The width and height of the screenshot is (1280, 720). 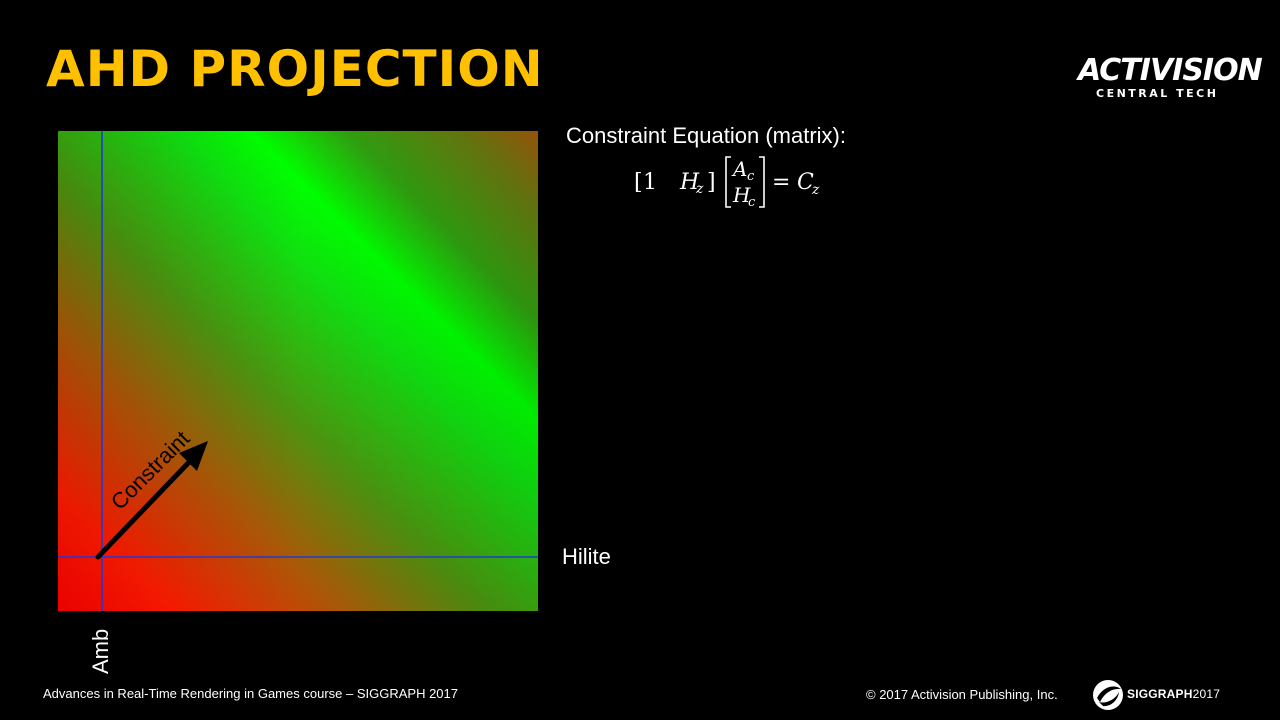 What do you see at coordinates (752, 202) in the screenshot?
I see `col-entry-h-sub: c` at bounding box center [752, 202].